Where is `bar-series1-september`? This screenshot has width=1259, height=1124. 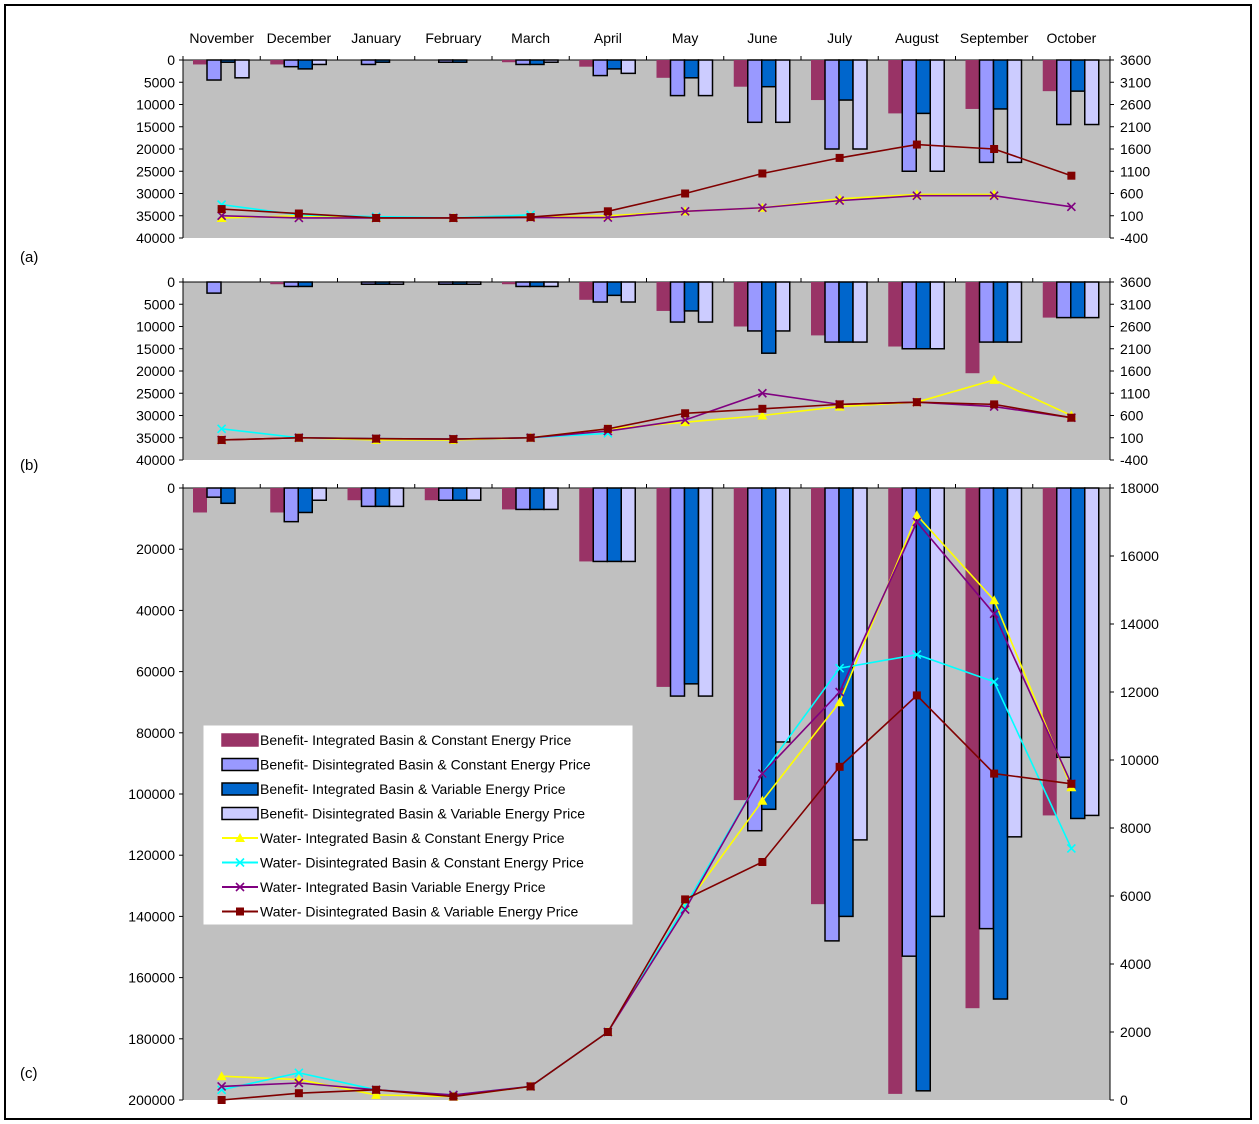
bar-series1-september is located at coordinates (972, 328).